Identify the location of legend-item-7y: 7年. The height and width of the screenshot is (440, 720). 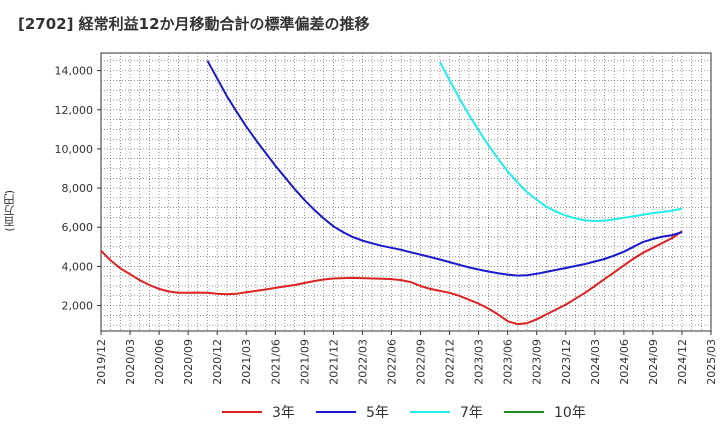
(446, 412).